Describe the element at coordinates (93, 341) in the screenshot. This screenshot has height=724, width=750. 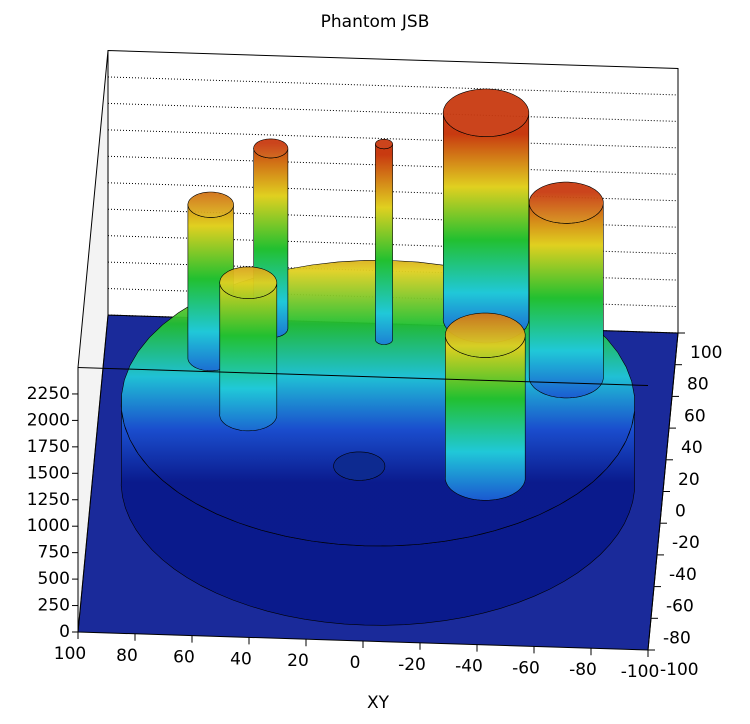
I see `left-wall` at that location.